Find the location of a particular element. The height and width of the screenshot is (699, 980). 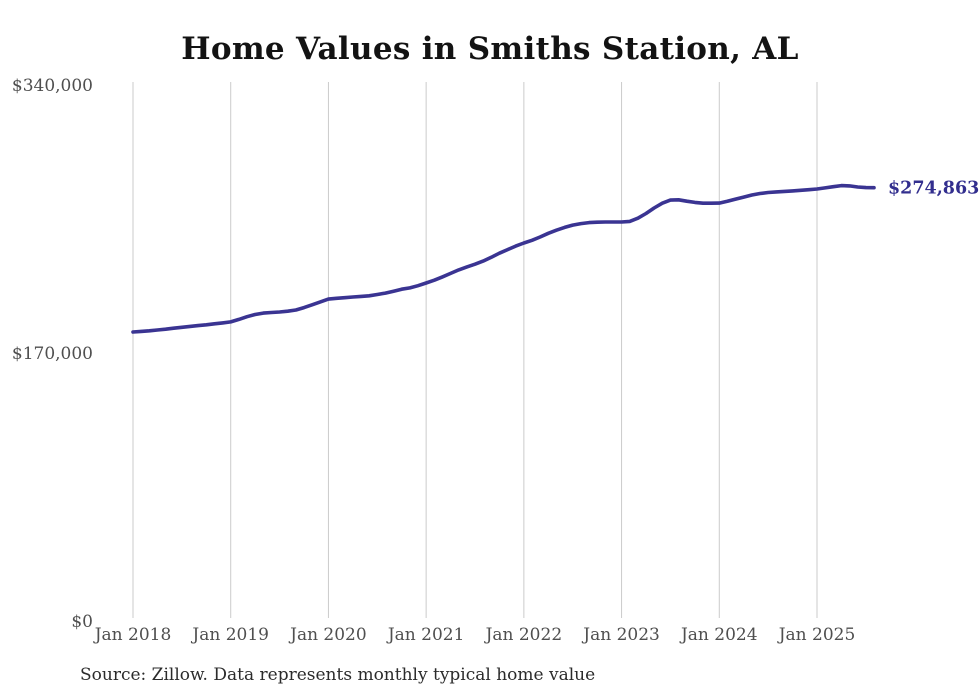

y-axis-tick-label: $0 is located at coordinates (82, 622).